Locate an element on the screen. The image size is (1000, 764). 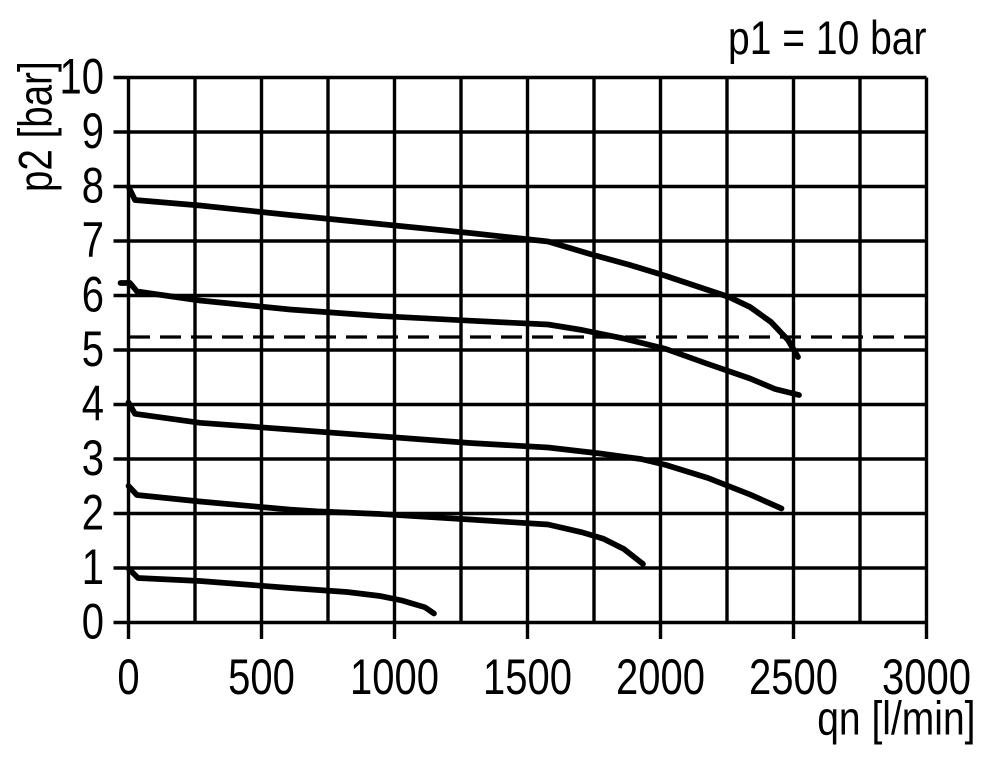
svg-text: 2500 is located at coordinates (793, 677).